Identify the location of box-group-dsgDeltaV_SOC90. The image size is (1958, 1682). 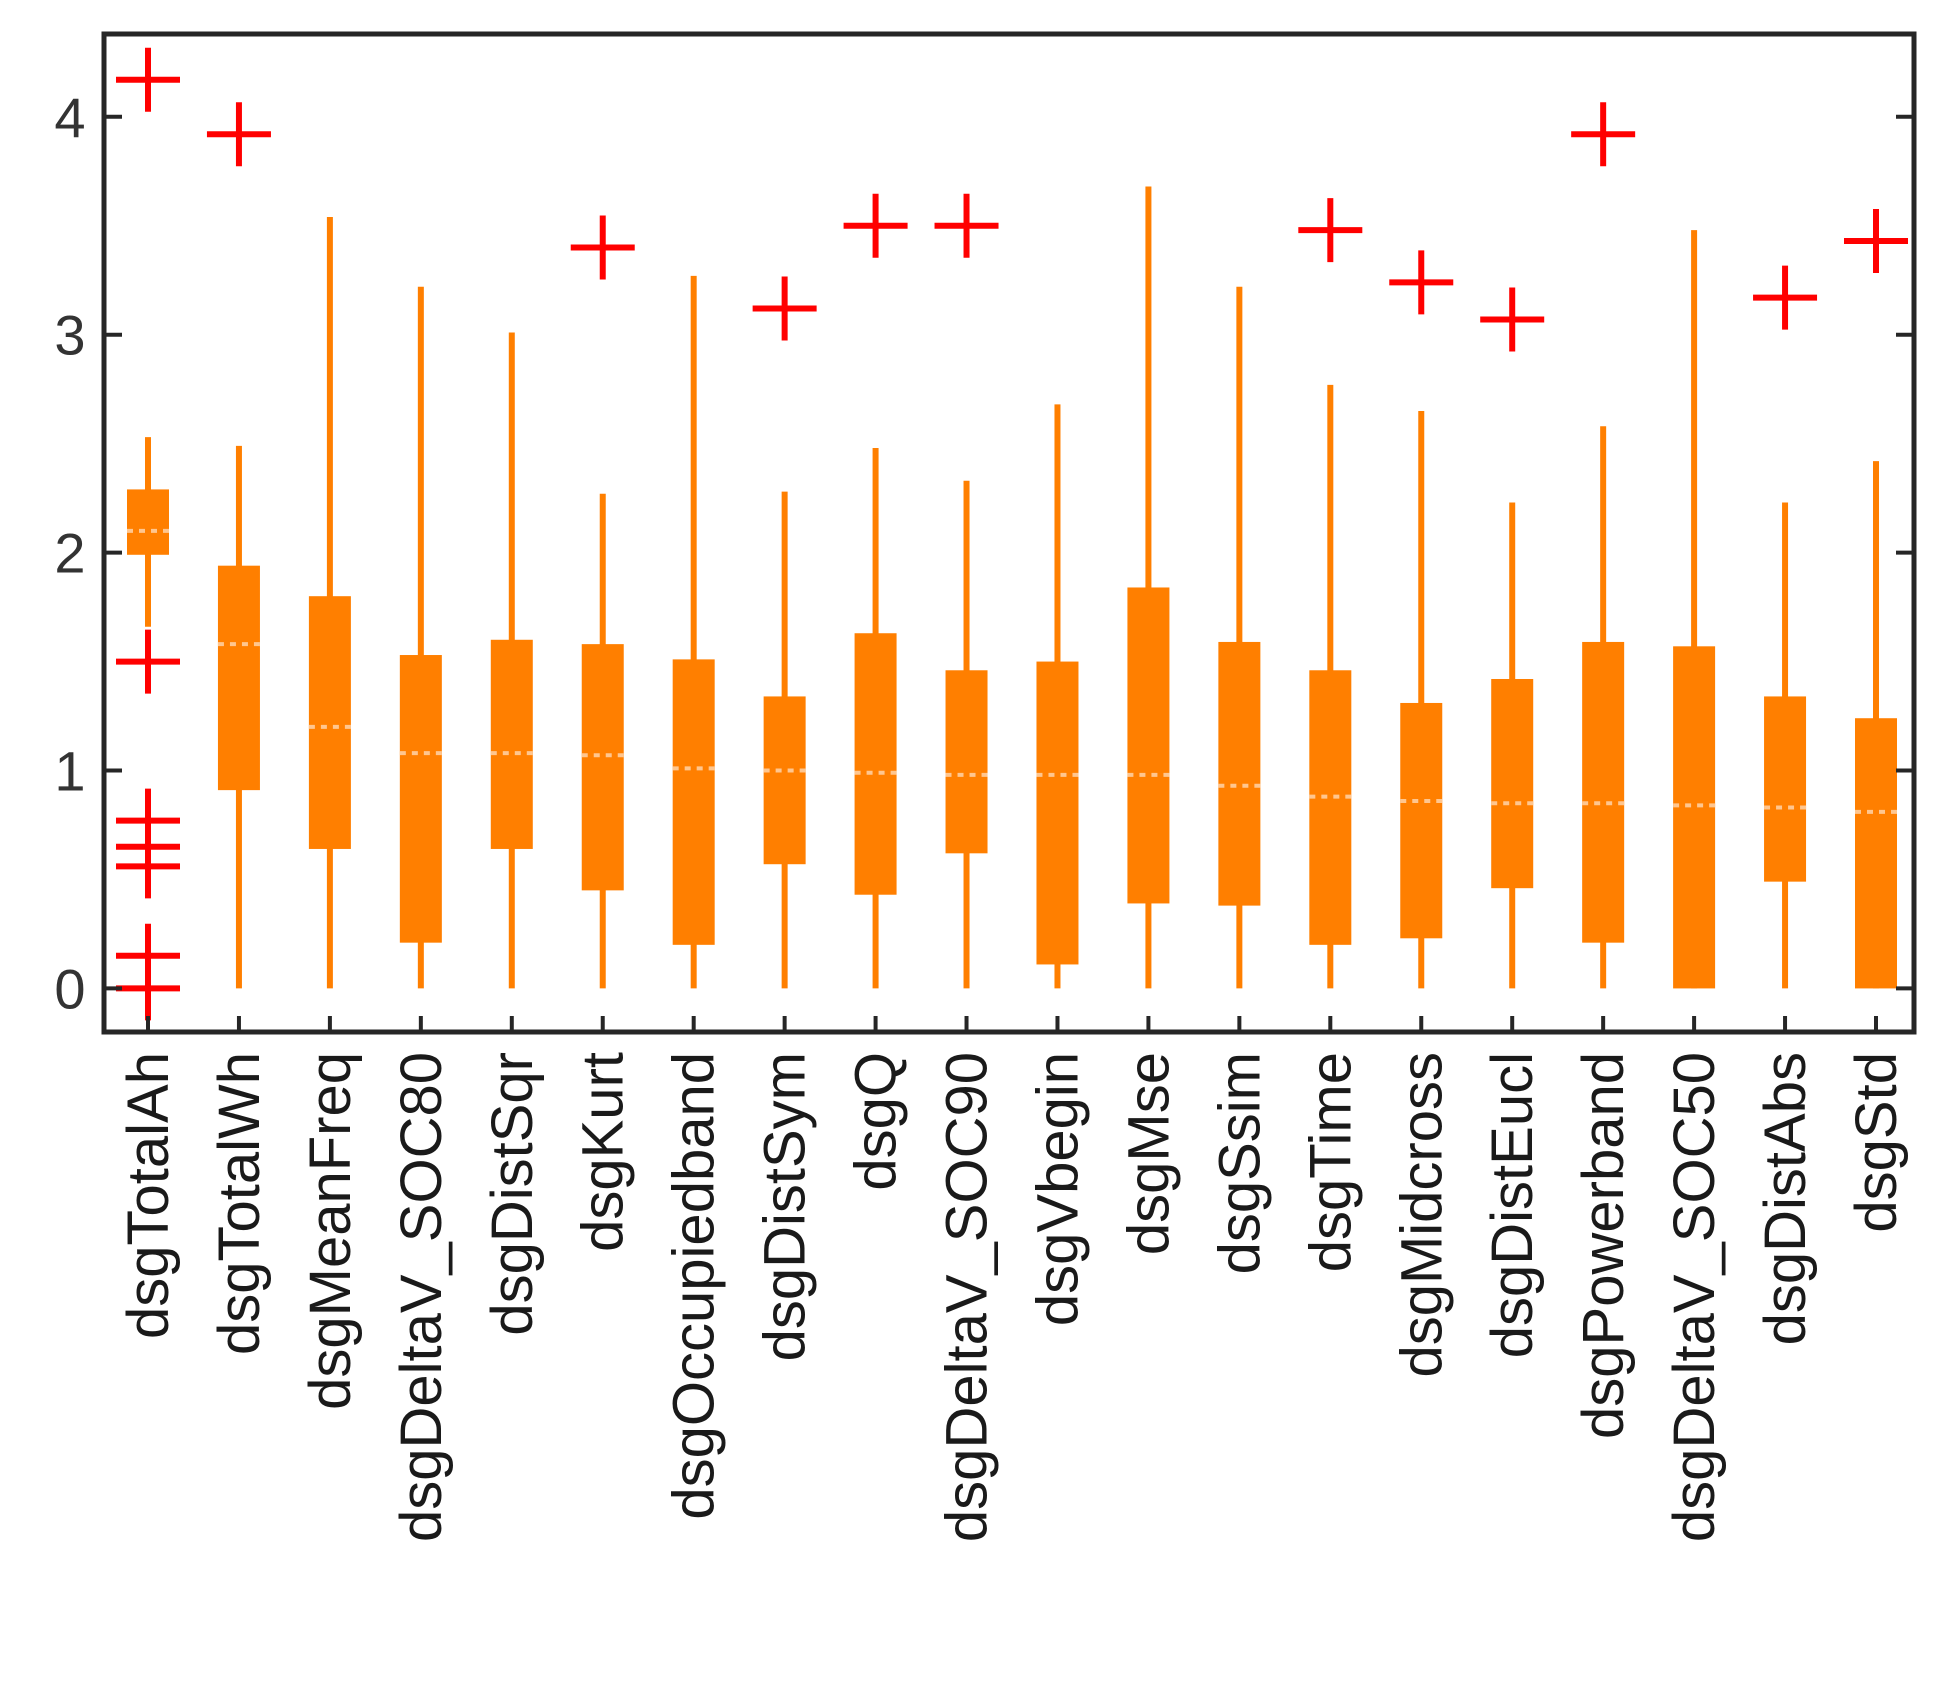
(966, 591).